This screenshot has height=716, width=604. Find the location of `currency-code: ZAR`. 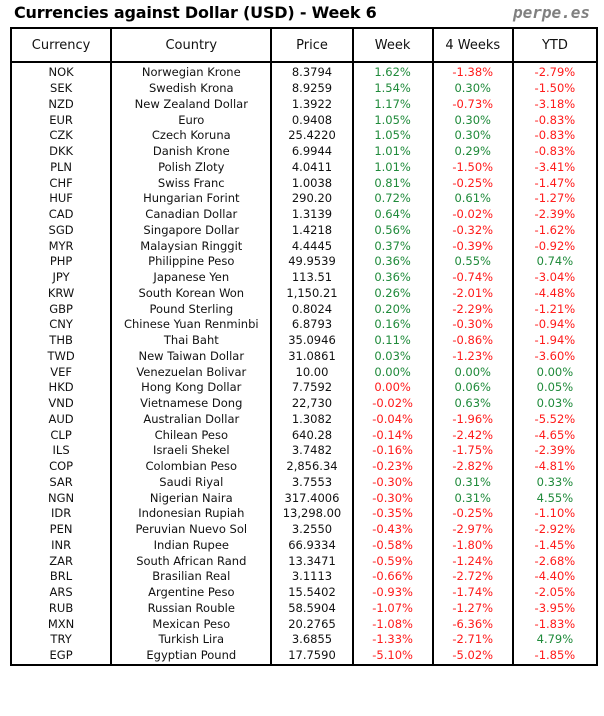

currency-code: ZAR is located at coordinates (61, 561).